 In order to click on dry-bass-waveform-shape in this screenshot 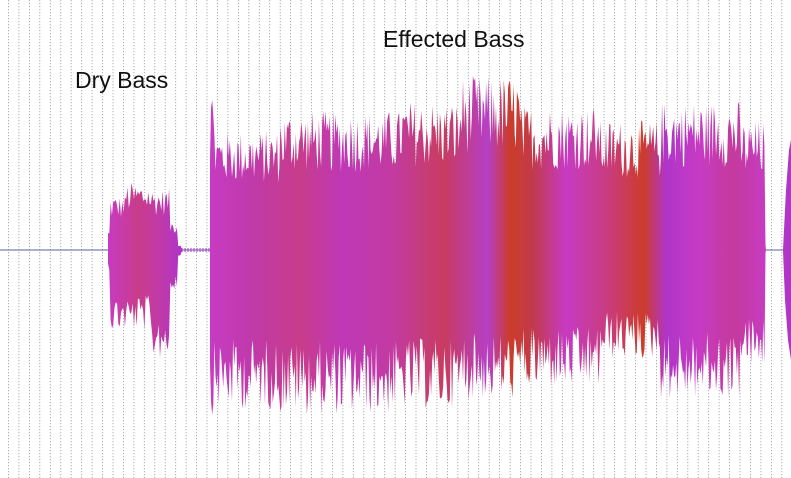, I will do `click(145, 270)`.